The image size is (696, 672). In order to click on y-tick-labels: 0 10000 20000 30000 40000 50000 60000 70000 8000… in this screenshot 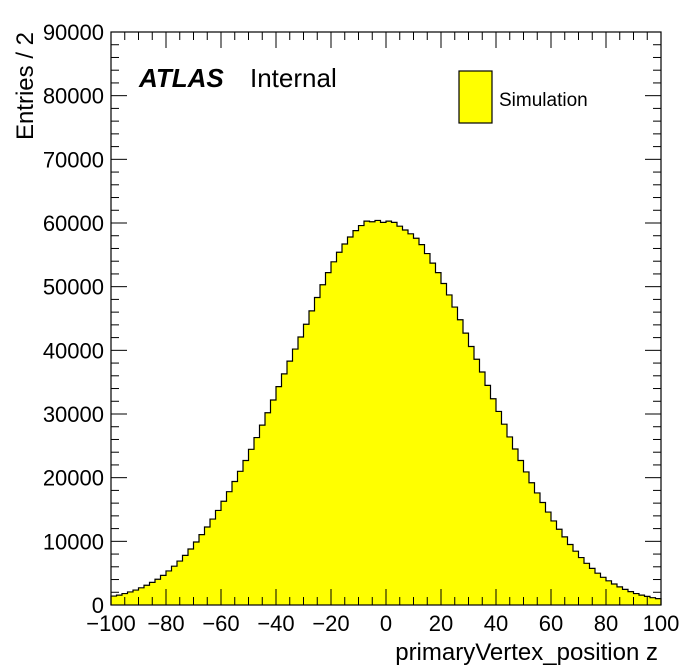, I will do `click(73, 319)`.